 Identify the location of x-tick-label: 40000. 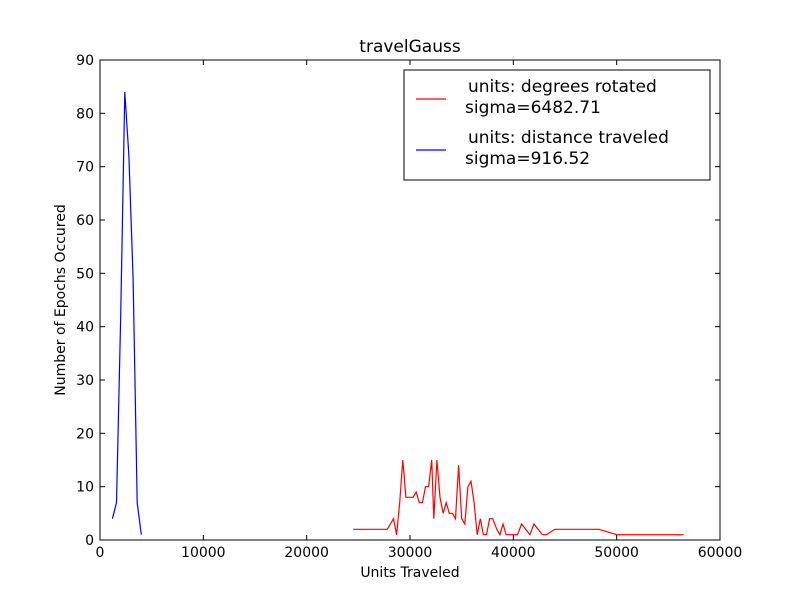
(513, 553).